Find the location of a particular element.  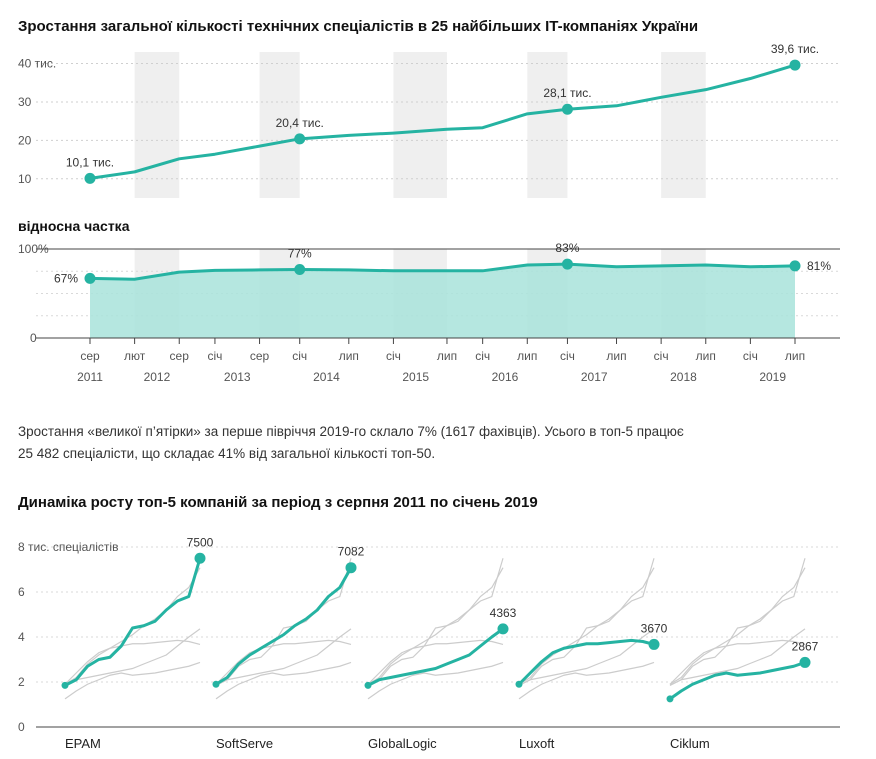

panel-luxoft: 3670 Luxoft is located at coordinates (591, 654).